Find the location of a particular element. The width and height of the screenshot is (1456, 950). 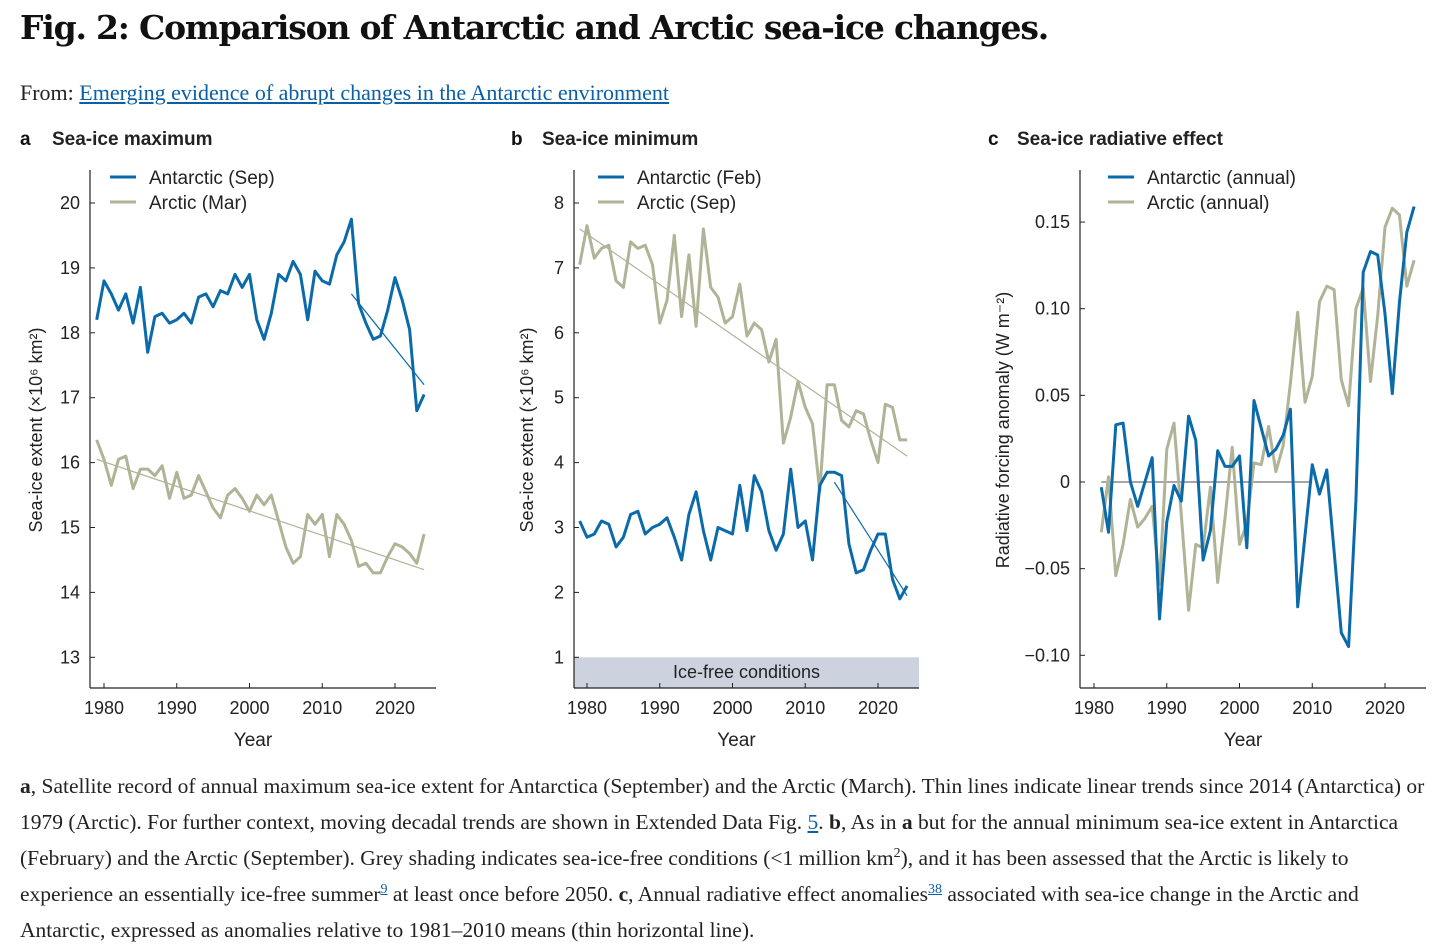

y-tick-label: 4 is located at coordinates (559, 463).